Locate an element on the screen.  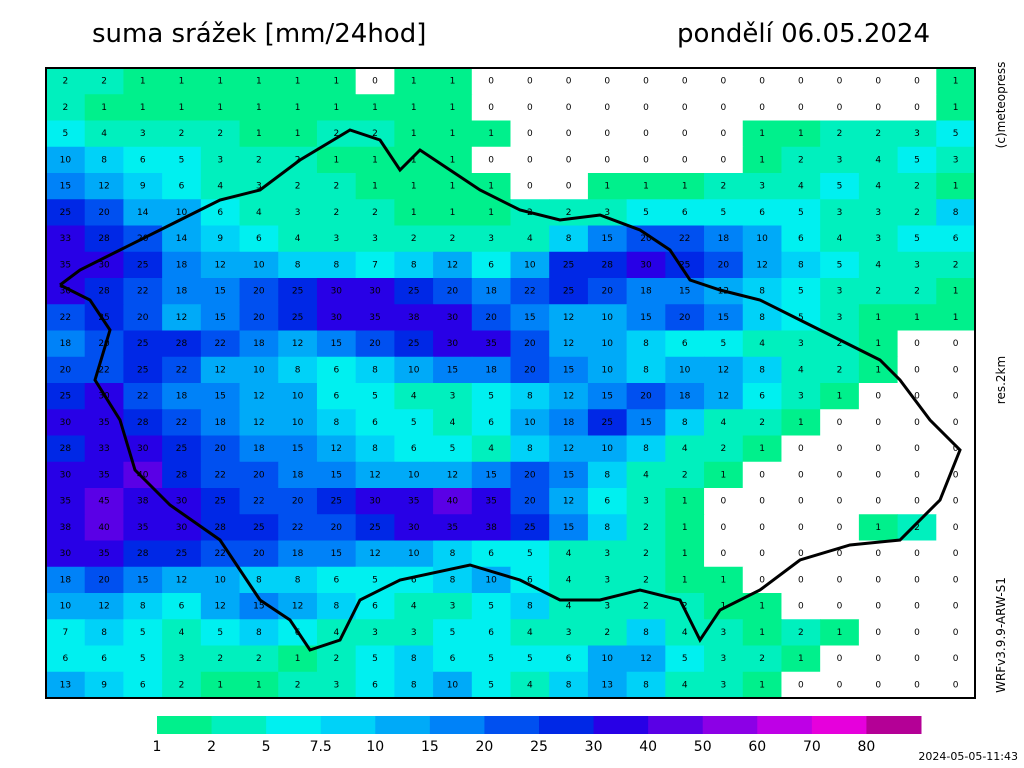
legend-label: 60 is located at coordinates (757, 747).